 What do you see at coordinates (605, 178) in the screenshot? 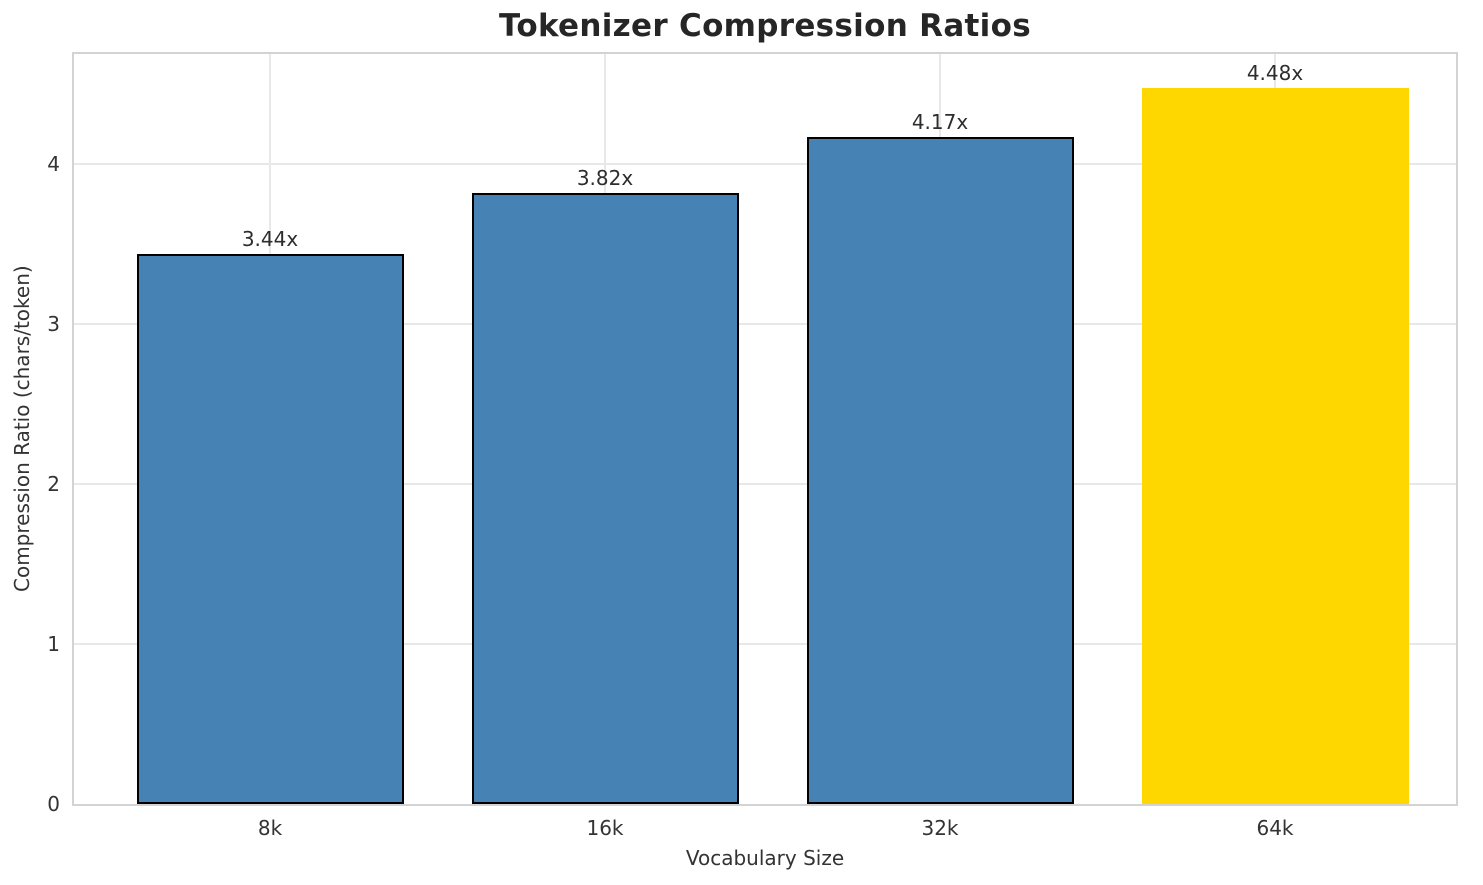
I see `bar-value-label-16k: 3.82x` at bounding box center [605, 178].